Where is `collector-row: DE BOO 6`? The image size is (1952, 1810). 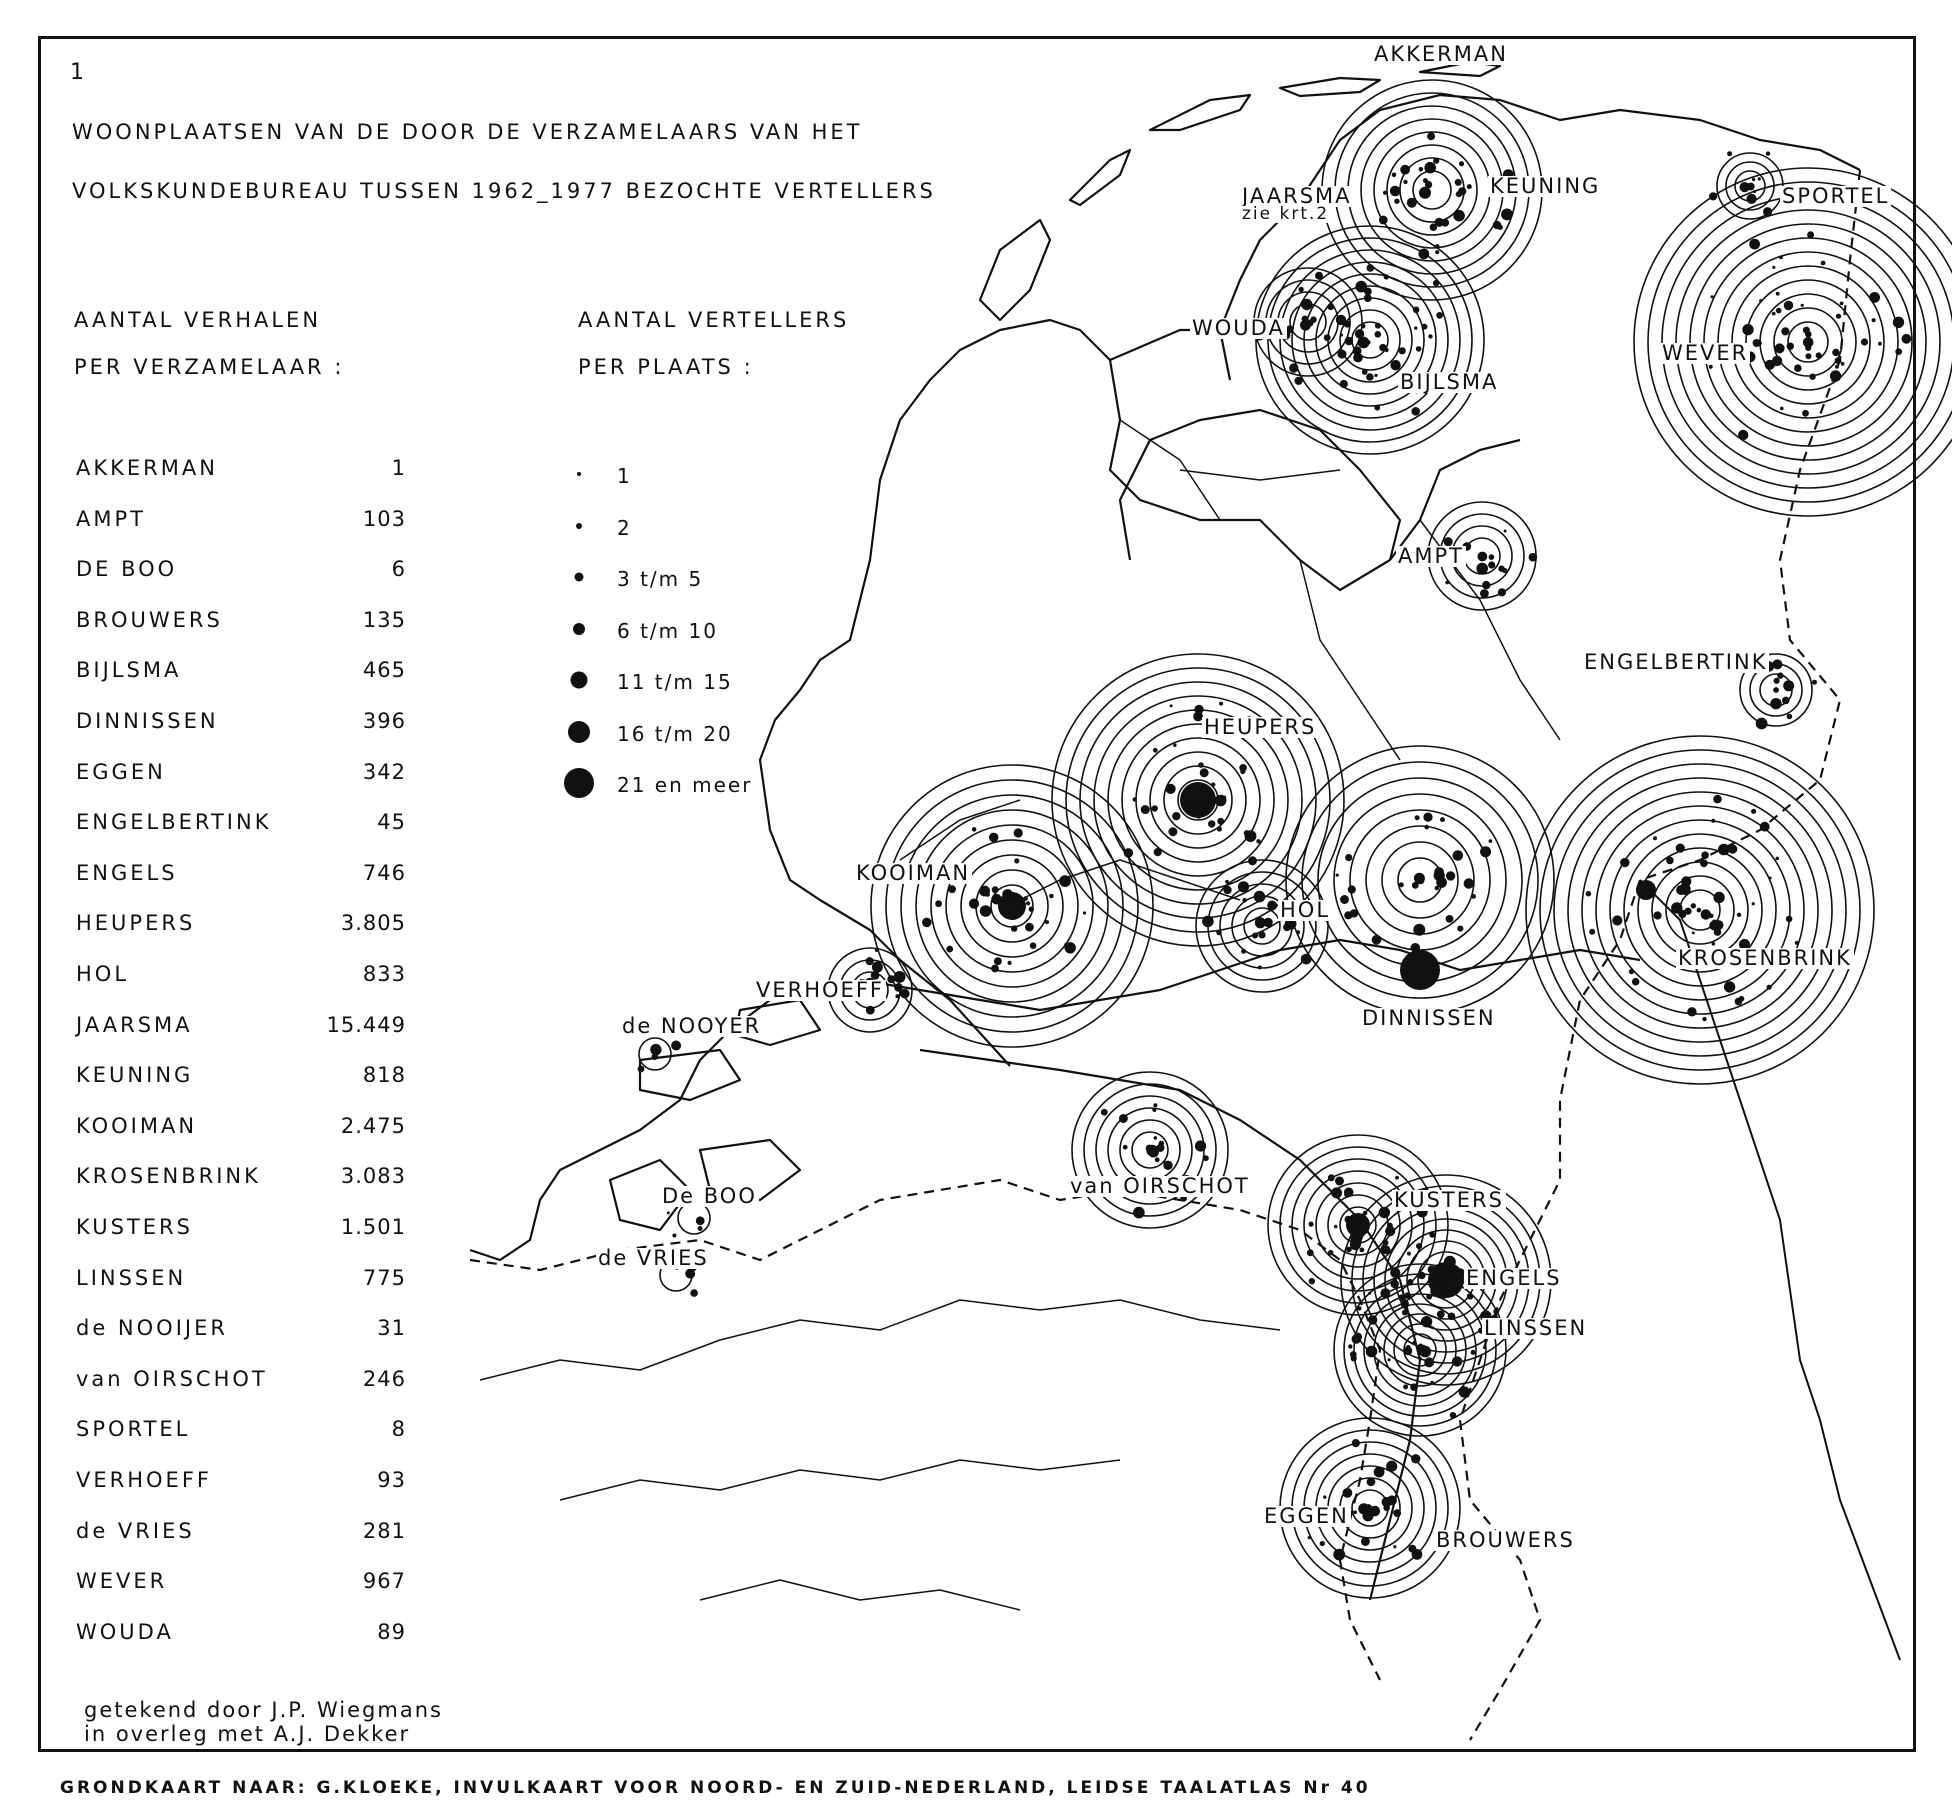 collector-row: DE BOO 6 is located at coordinates (241, 570).